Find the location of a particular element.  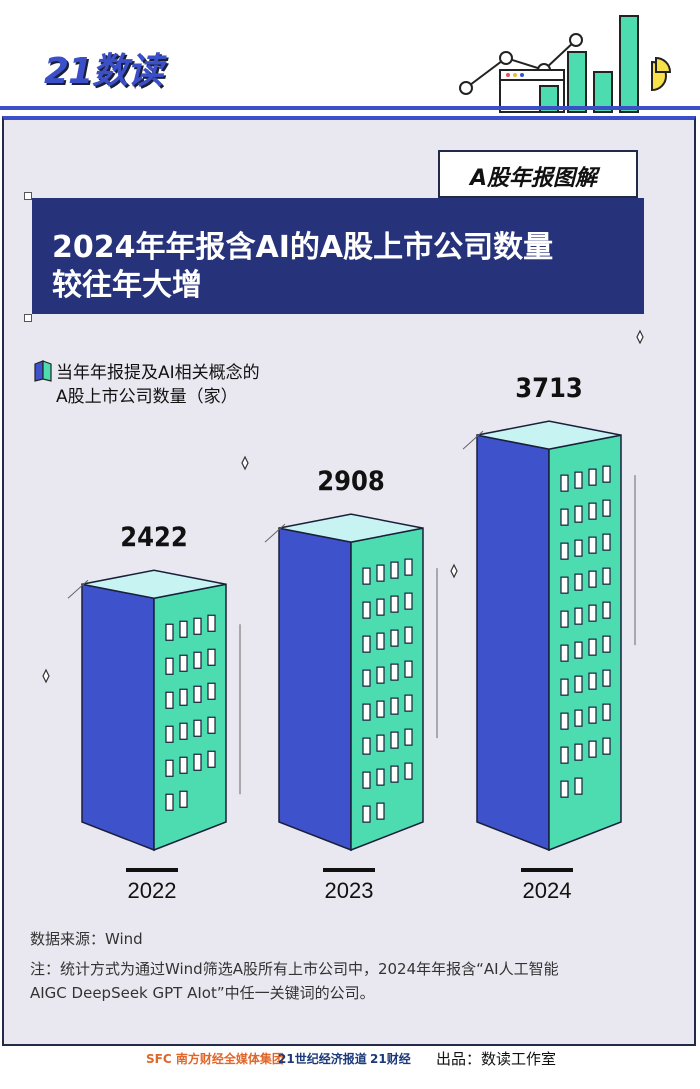

brand-logo: 21数读 is located at coordinates (103, 71).